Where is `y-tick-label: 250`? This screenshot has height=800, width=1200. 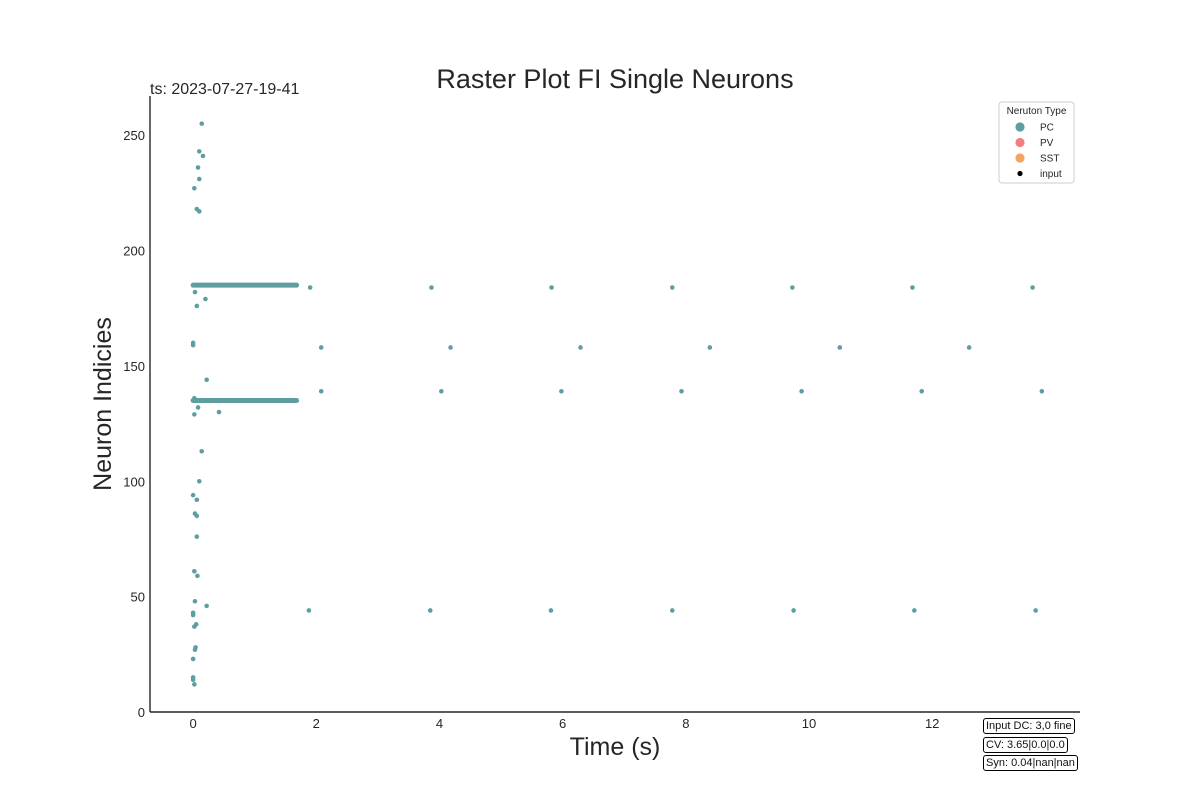 y-tick-label: 250 is located at coordinates (134, 135).